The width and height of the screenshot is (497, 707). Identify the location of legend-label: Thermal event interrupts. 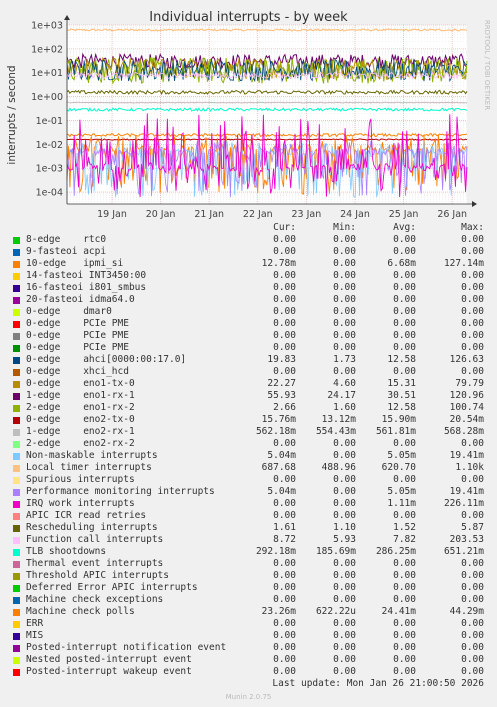
(95, 563).